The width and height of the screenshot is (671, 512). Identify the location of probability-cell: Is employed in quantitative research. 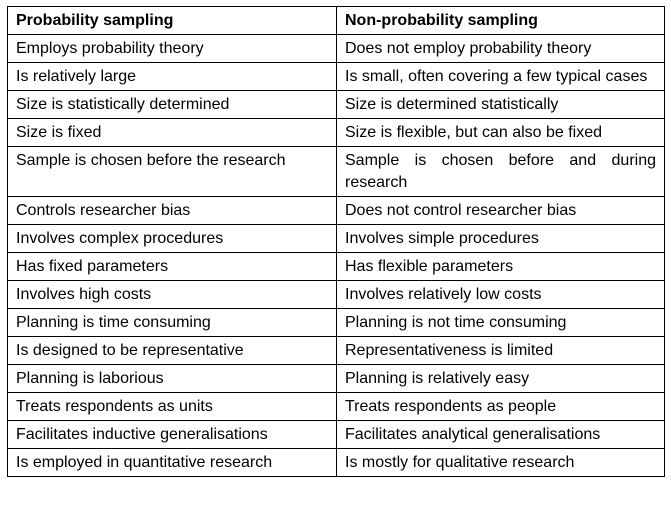
(172, 462).